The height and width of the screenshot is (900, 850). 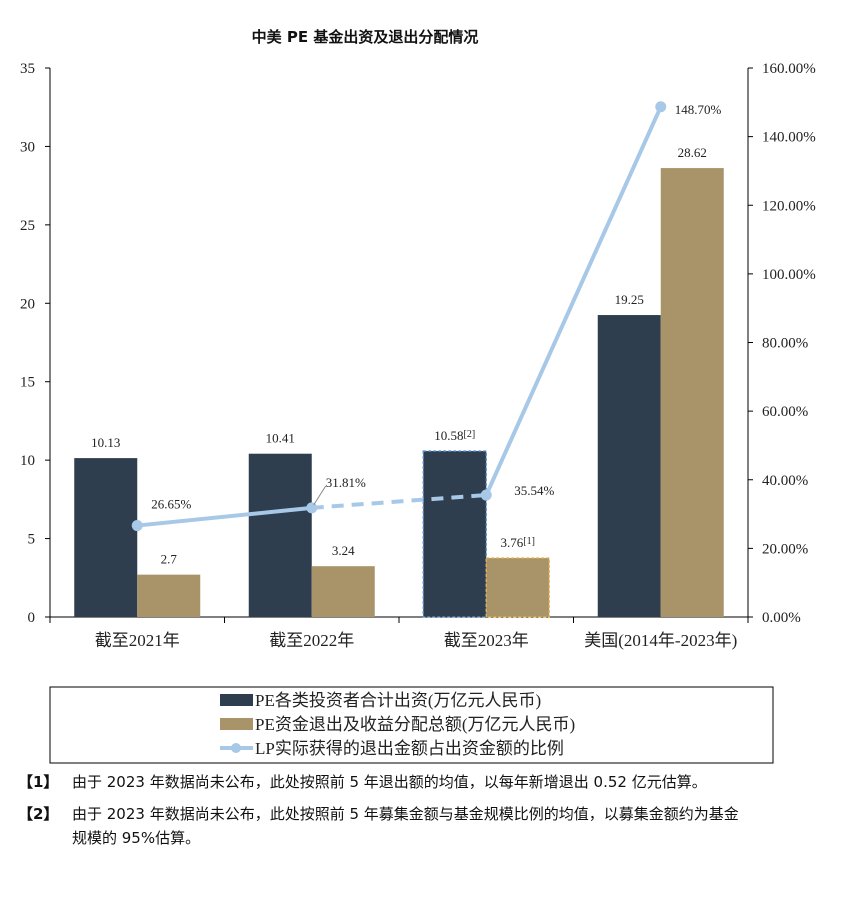 What do you see at coordinates (785, 481) in the screenshot?
I see `right-tick-label: 40.00%` at bounding box center [785, 481].